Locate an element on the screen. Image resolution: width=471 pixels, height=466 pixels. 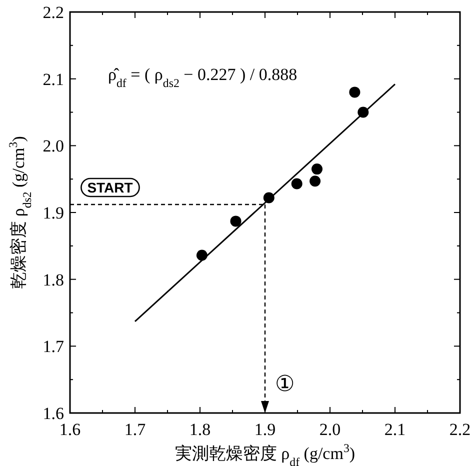
y-tick-label: 1.9 is located at coordinates (53, 213).